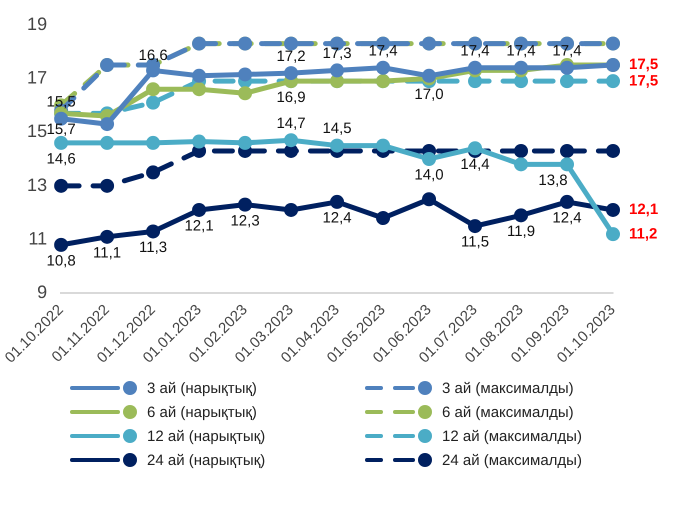 This screenshot has height=508, width=673. Describe the element at coordinates (429, 175) in the screenshot. I see `data-label: 14,0` at that location.